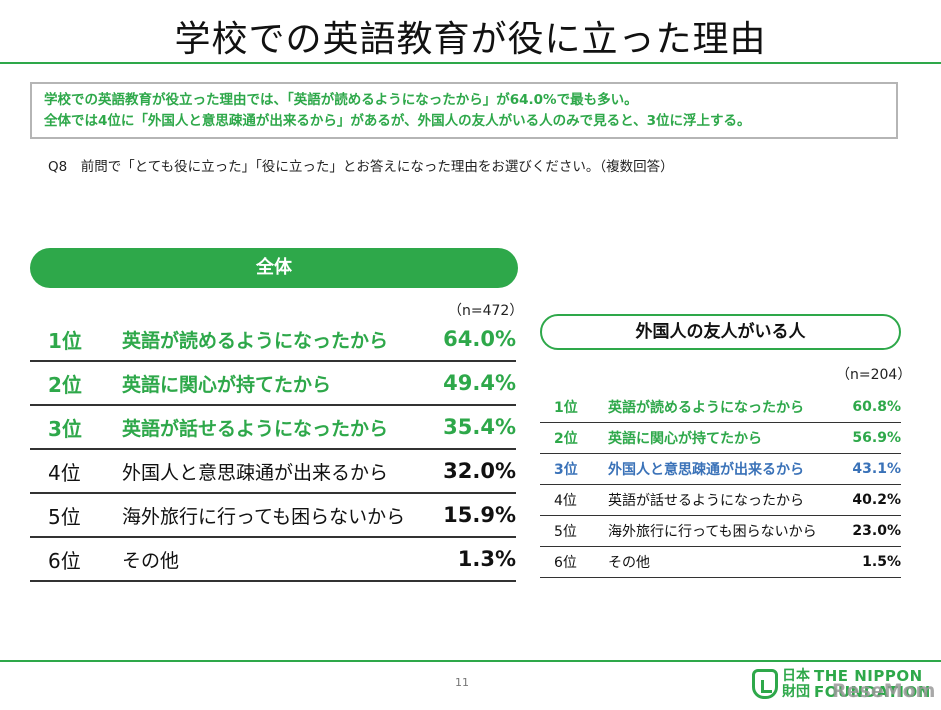 Image resolution: width=941 pixels, height=710 pixels. I want to click on friends-row: 5位 海外旅行に行っても困らないから 23.0%, so click(720, 531).